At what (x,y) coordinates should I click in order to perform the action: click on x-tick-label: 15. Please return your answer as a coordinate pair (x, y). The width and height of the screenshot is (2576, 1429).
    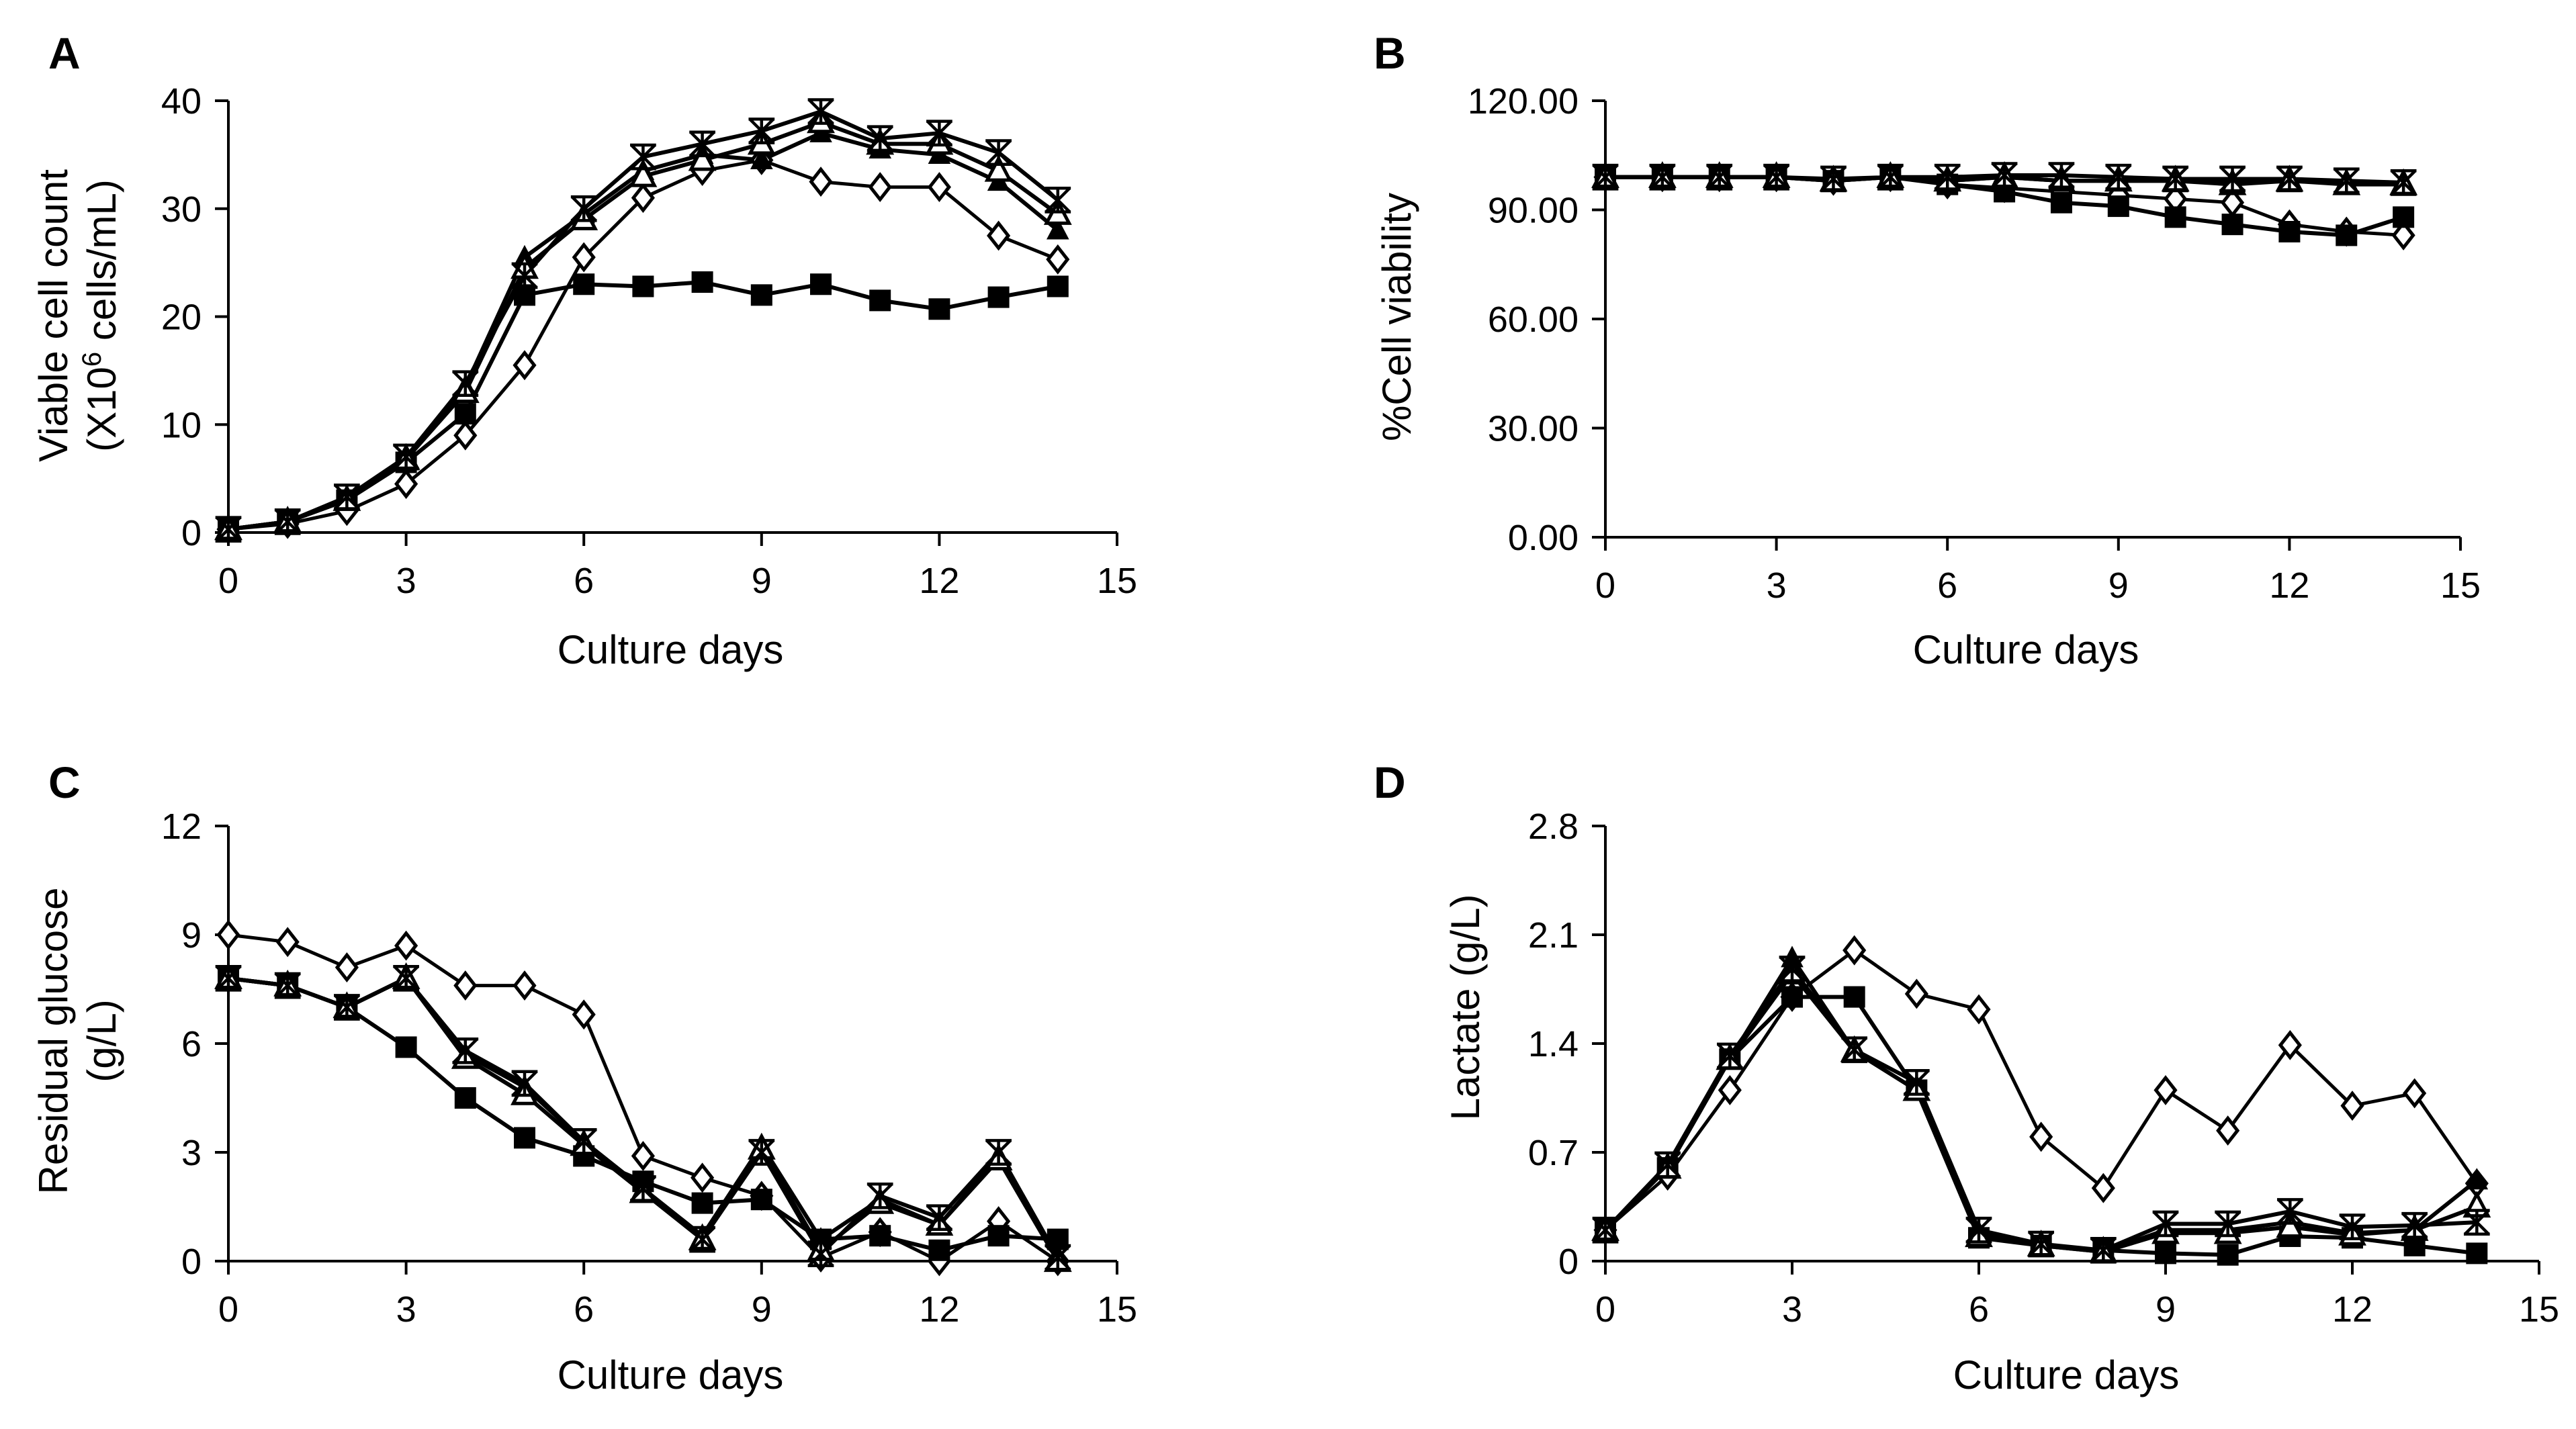
    Looking at the image, I should click on (1117, 1309).